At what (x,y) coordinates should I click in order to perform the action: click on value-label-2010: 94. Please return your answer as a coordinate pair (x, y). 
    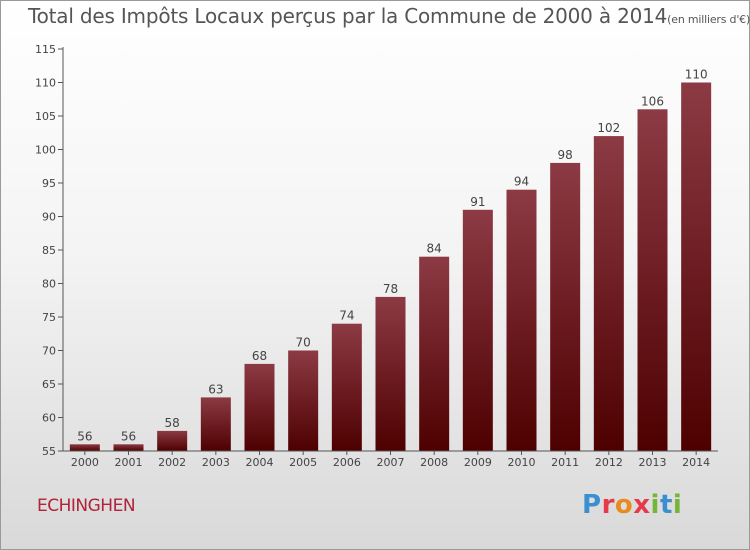
    Looking at the image, I should click on (521, 182).